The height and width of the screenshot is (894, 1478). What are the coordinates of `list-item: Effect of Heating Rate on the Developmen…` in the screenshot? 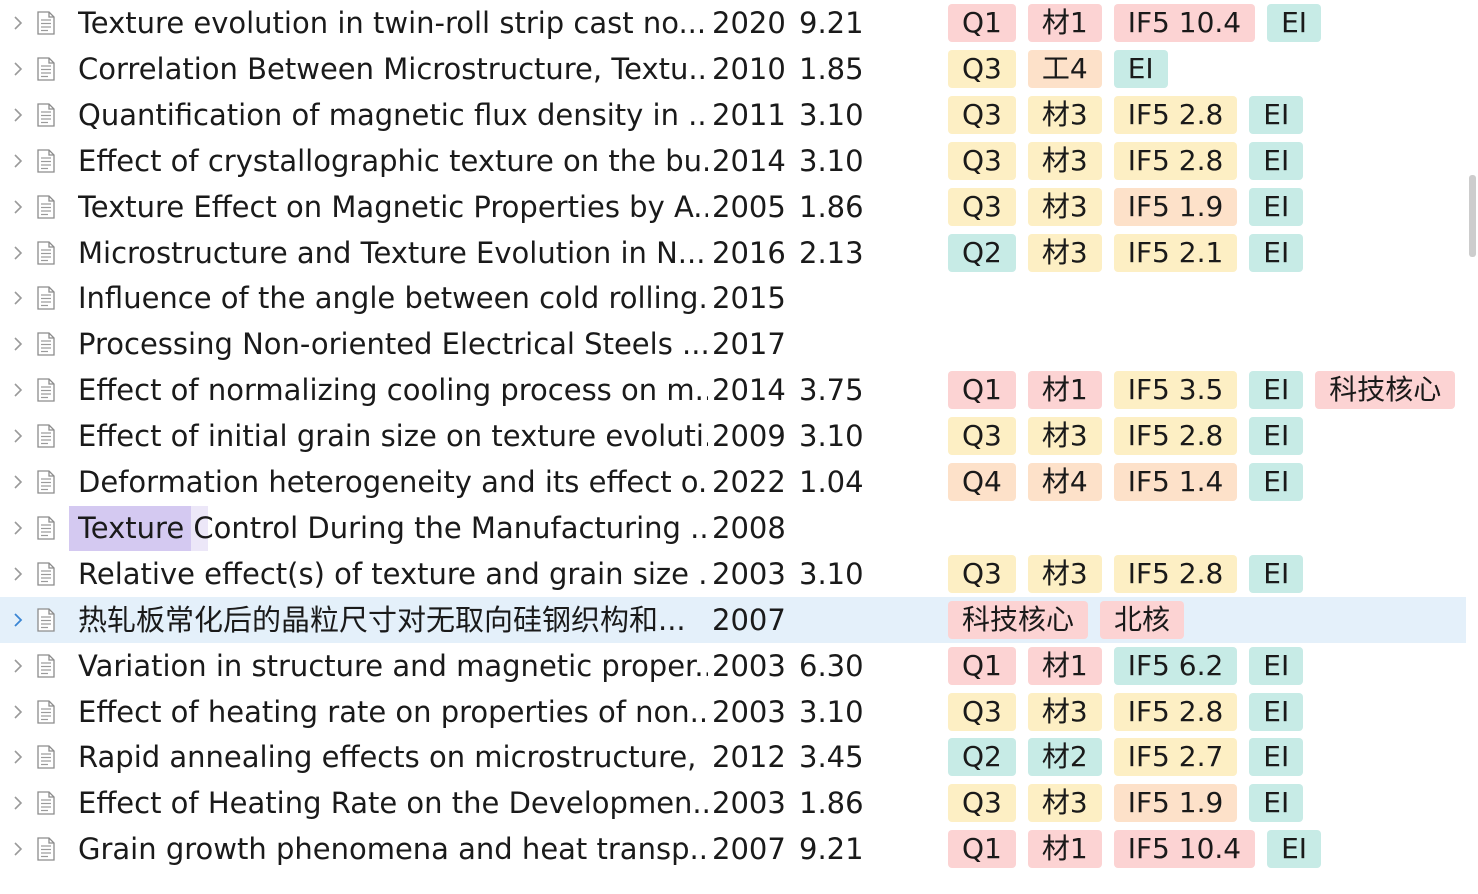 It's located at (733, 803).